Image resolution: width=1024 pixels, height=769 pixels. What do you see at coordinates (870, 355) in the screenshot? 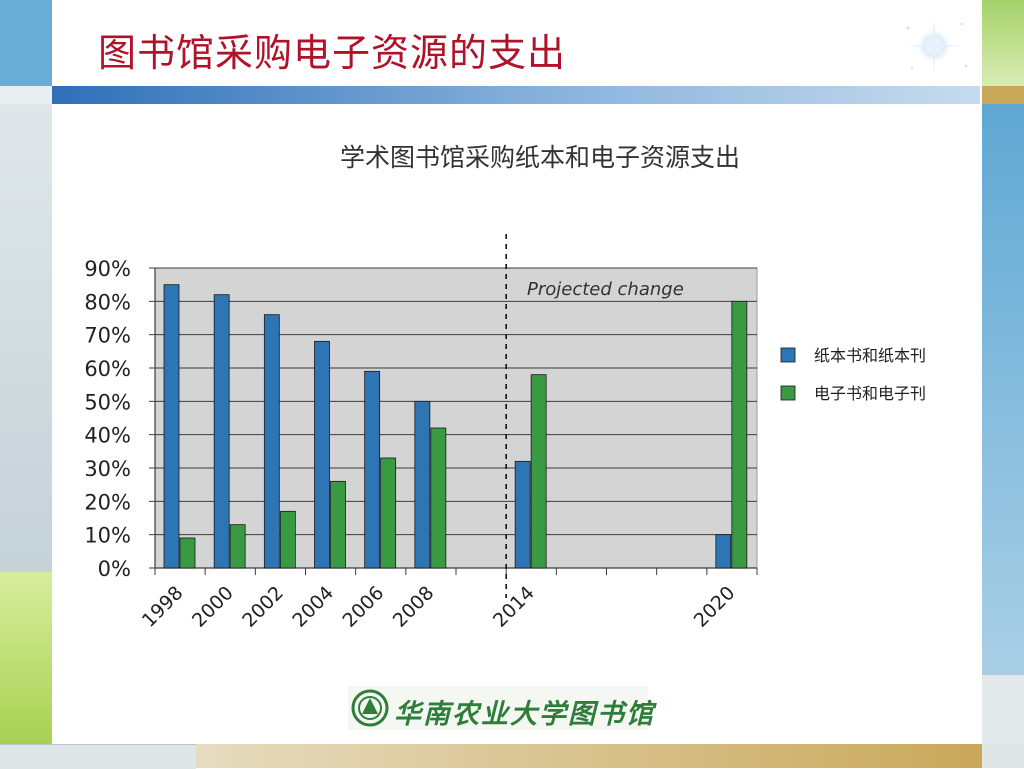
I see `legend-label: 纸本书和纸本刊` at bounding box center [870, 355].